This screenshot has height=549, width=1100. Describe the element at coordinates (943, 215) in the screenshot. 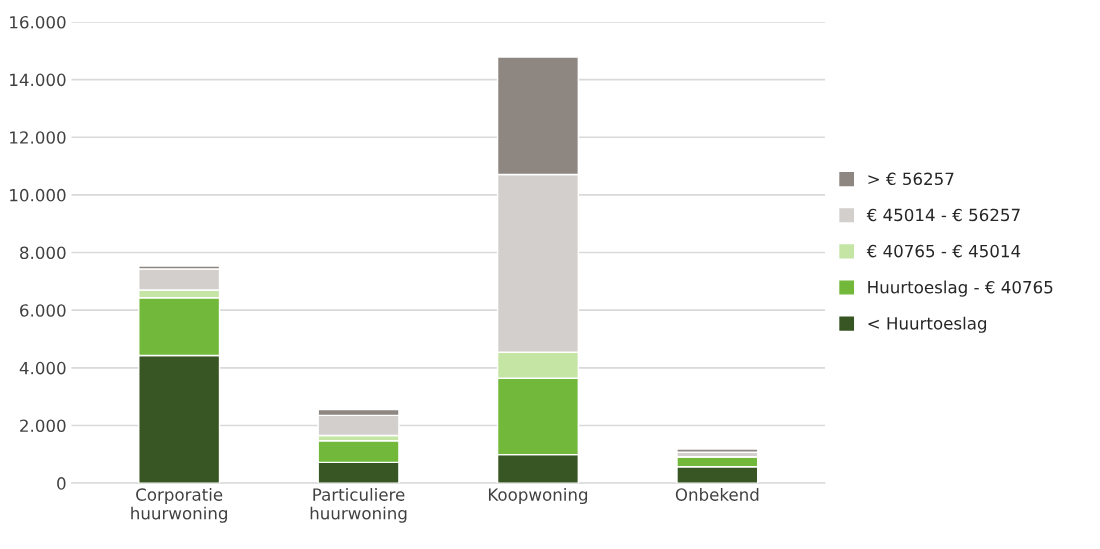

I see `legend-label: € 45014 - € 56257` at that location.